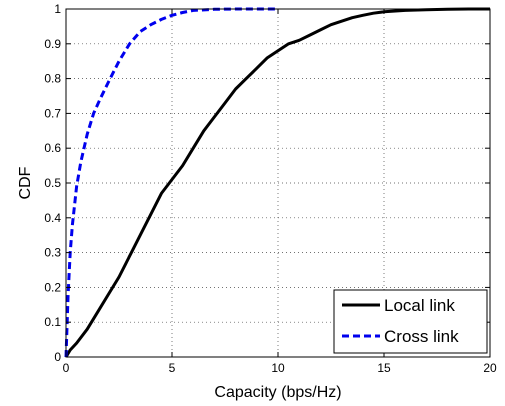  What do you see at coordinates (66, 368) in the screenshot?
I see `x-tick-label: 0` at bounding box center [66, 368].